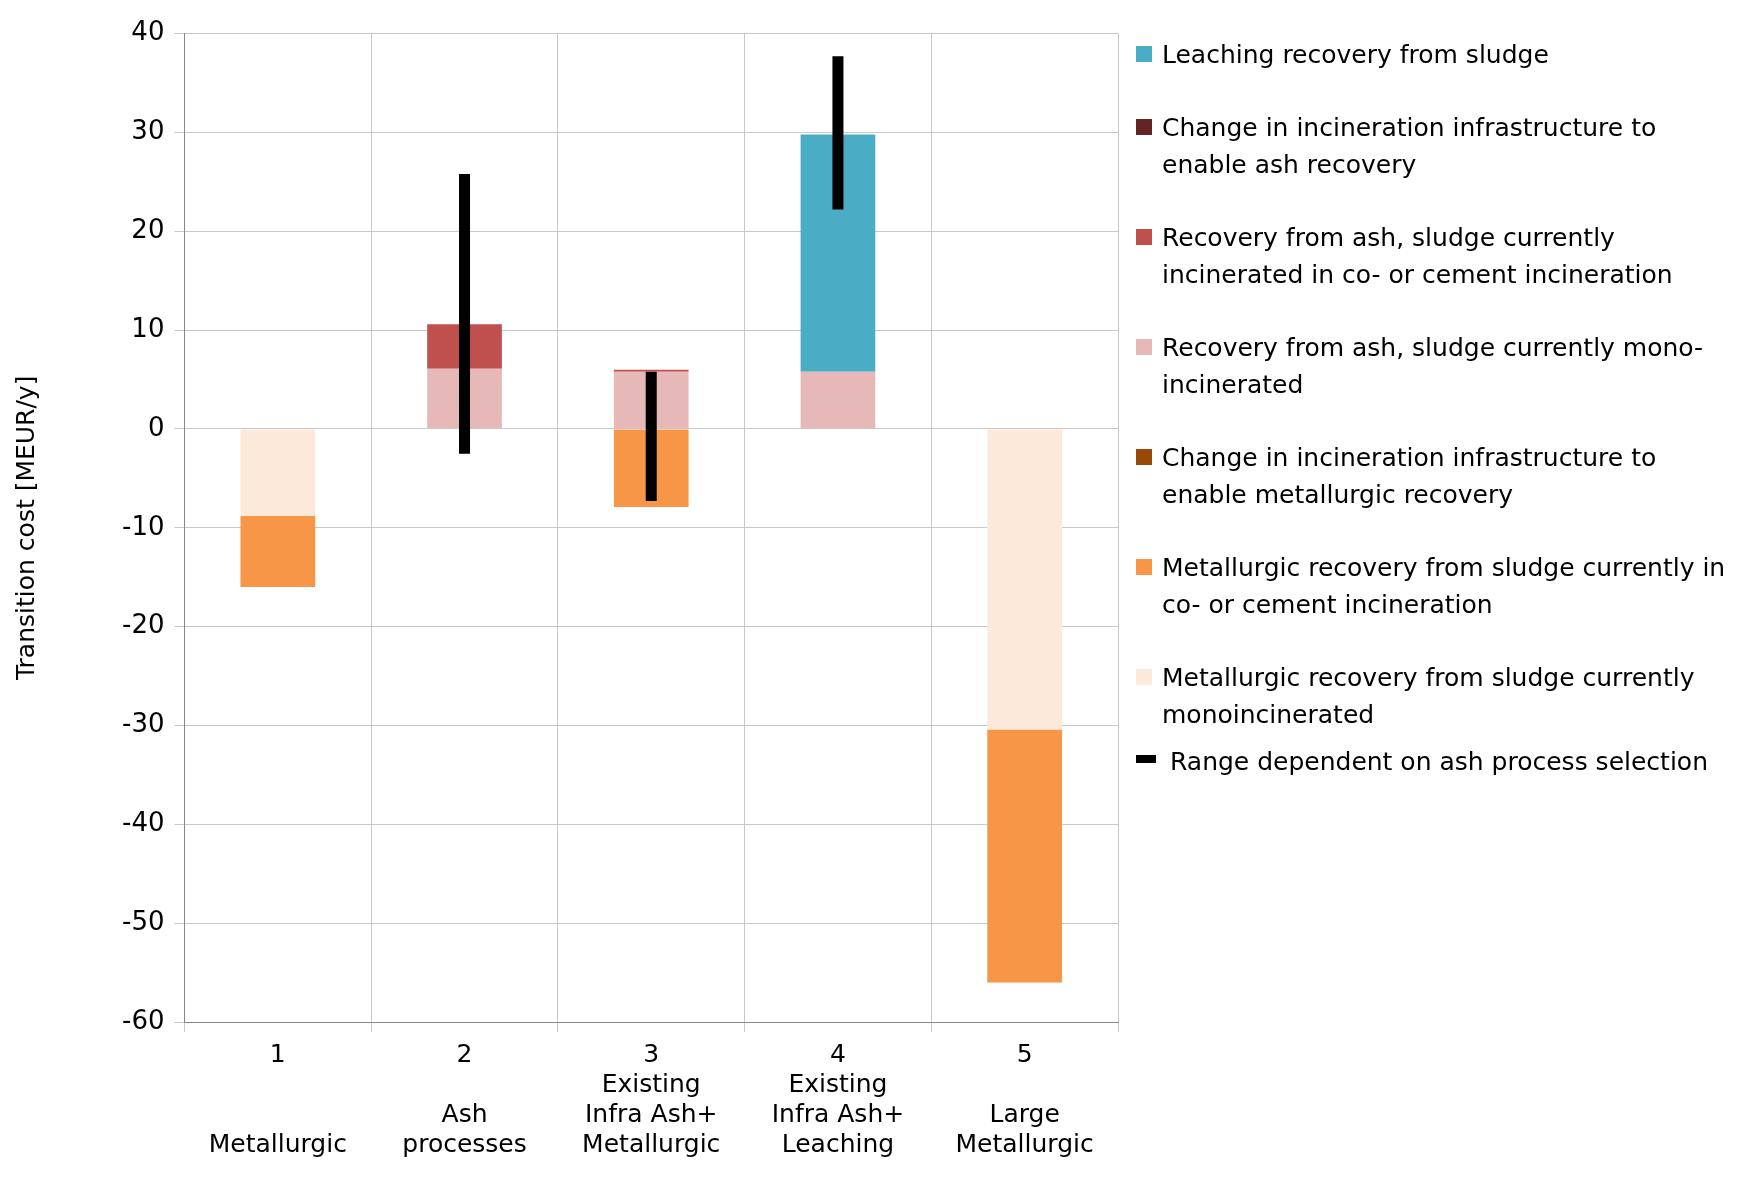  I want to click on y-tick-label: 30, so click(148, 130).